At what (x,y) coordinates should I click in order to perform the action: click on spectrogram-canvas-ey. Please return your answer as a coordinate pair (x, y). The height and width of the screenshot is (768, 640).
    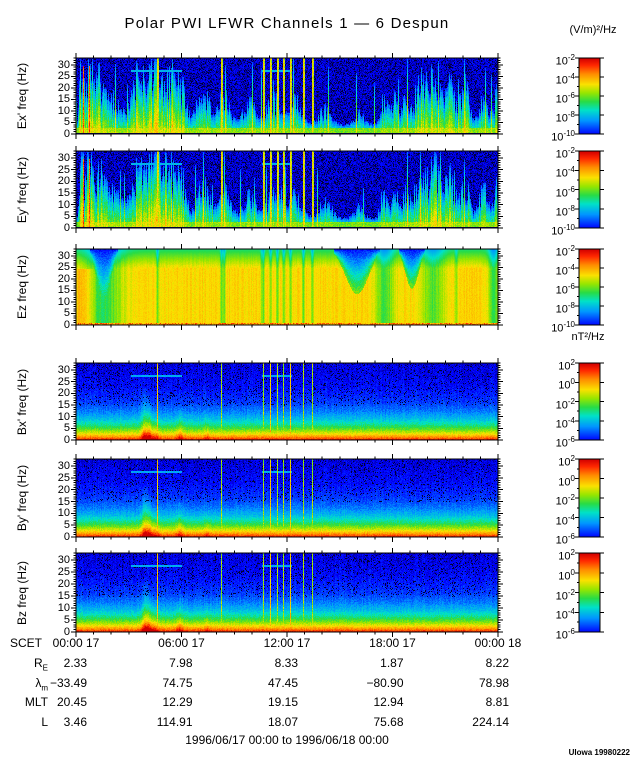
    Looking at the image, I should click on (287, 189).